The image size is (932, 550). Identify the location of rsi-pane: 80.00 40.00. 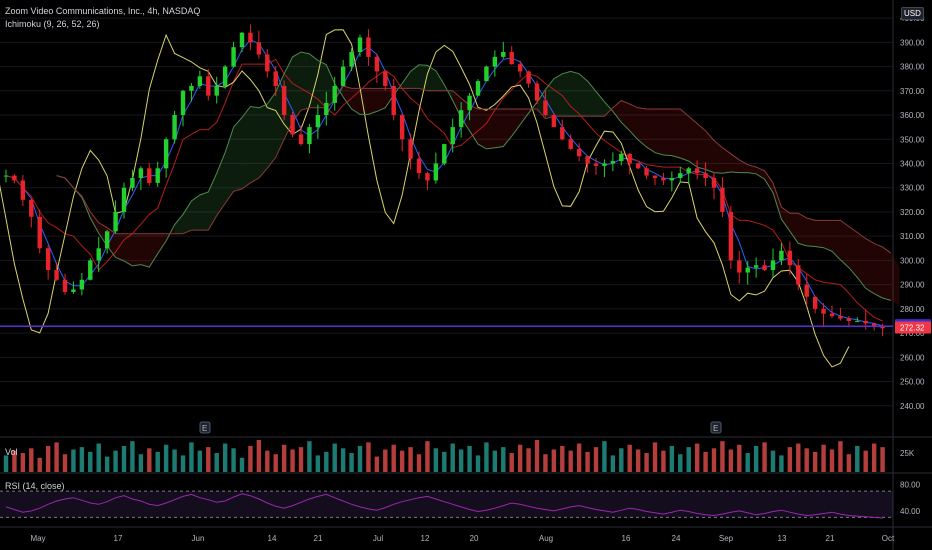
(460, 500).